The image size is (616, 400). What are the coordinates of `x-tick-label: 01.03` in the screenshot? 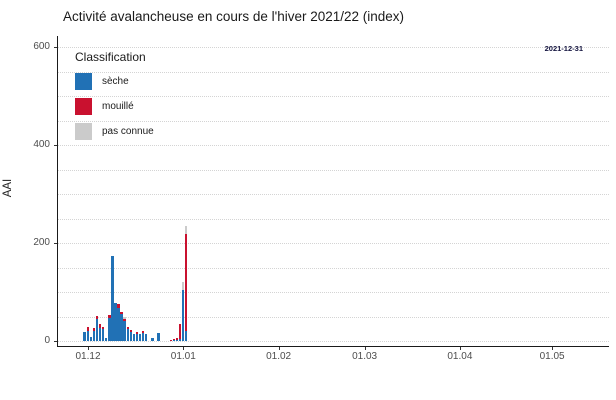 It's located at (365, 356).